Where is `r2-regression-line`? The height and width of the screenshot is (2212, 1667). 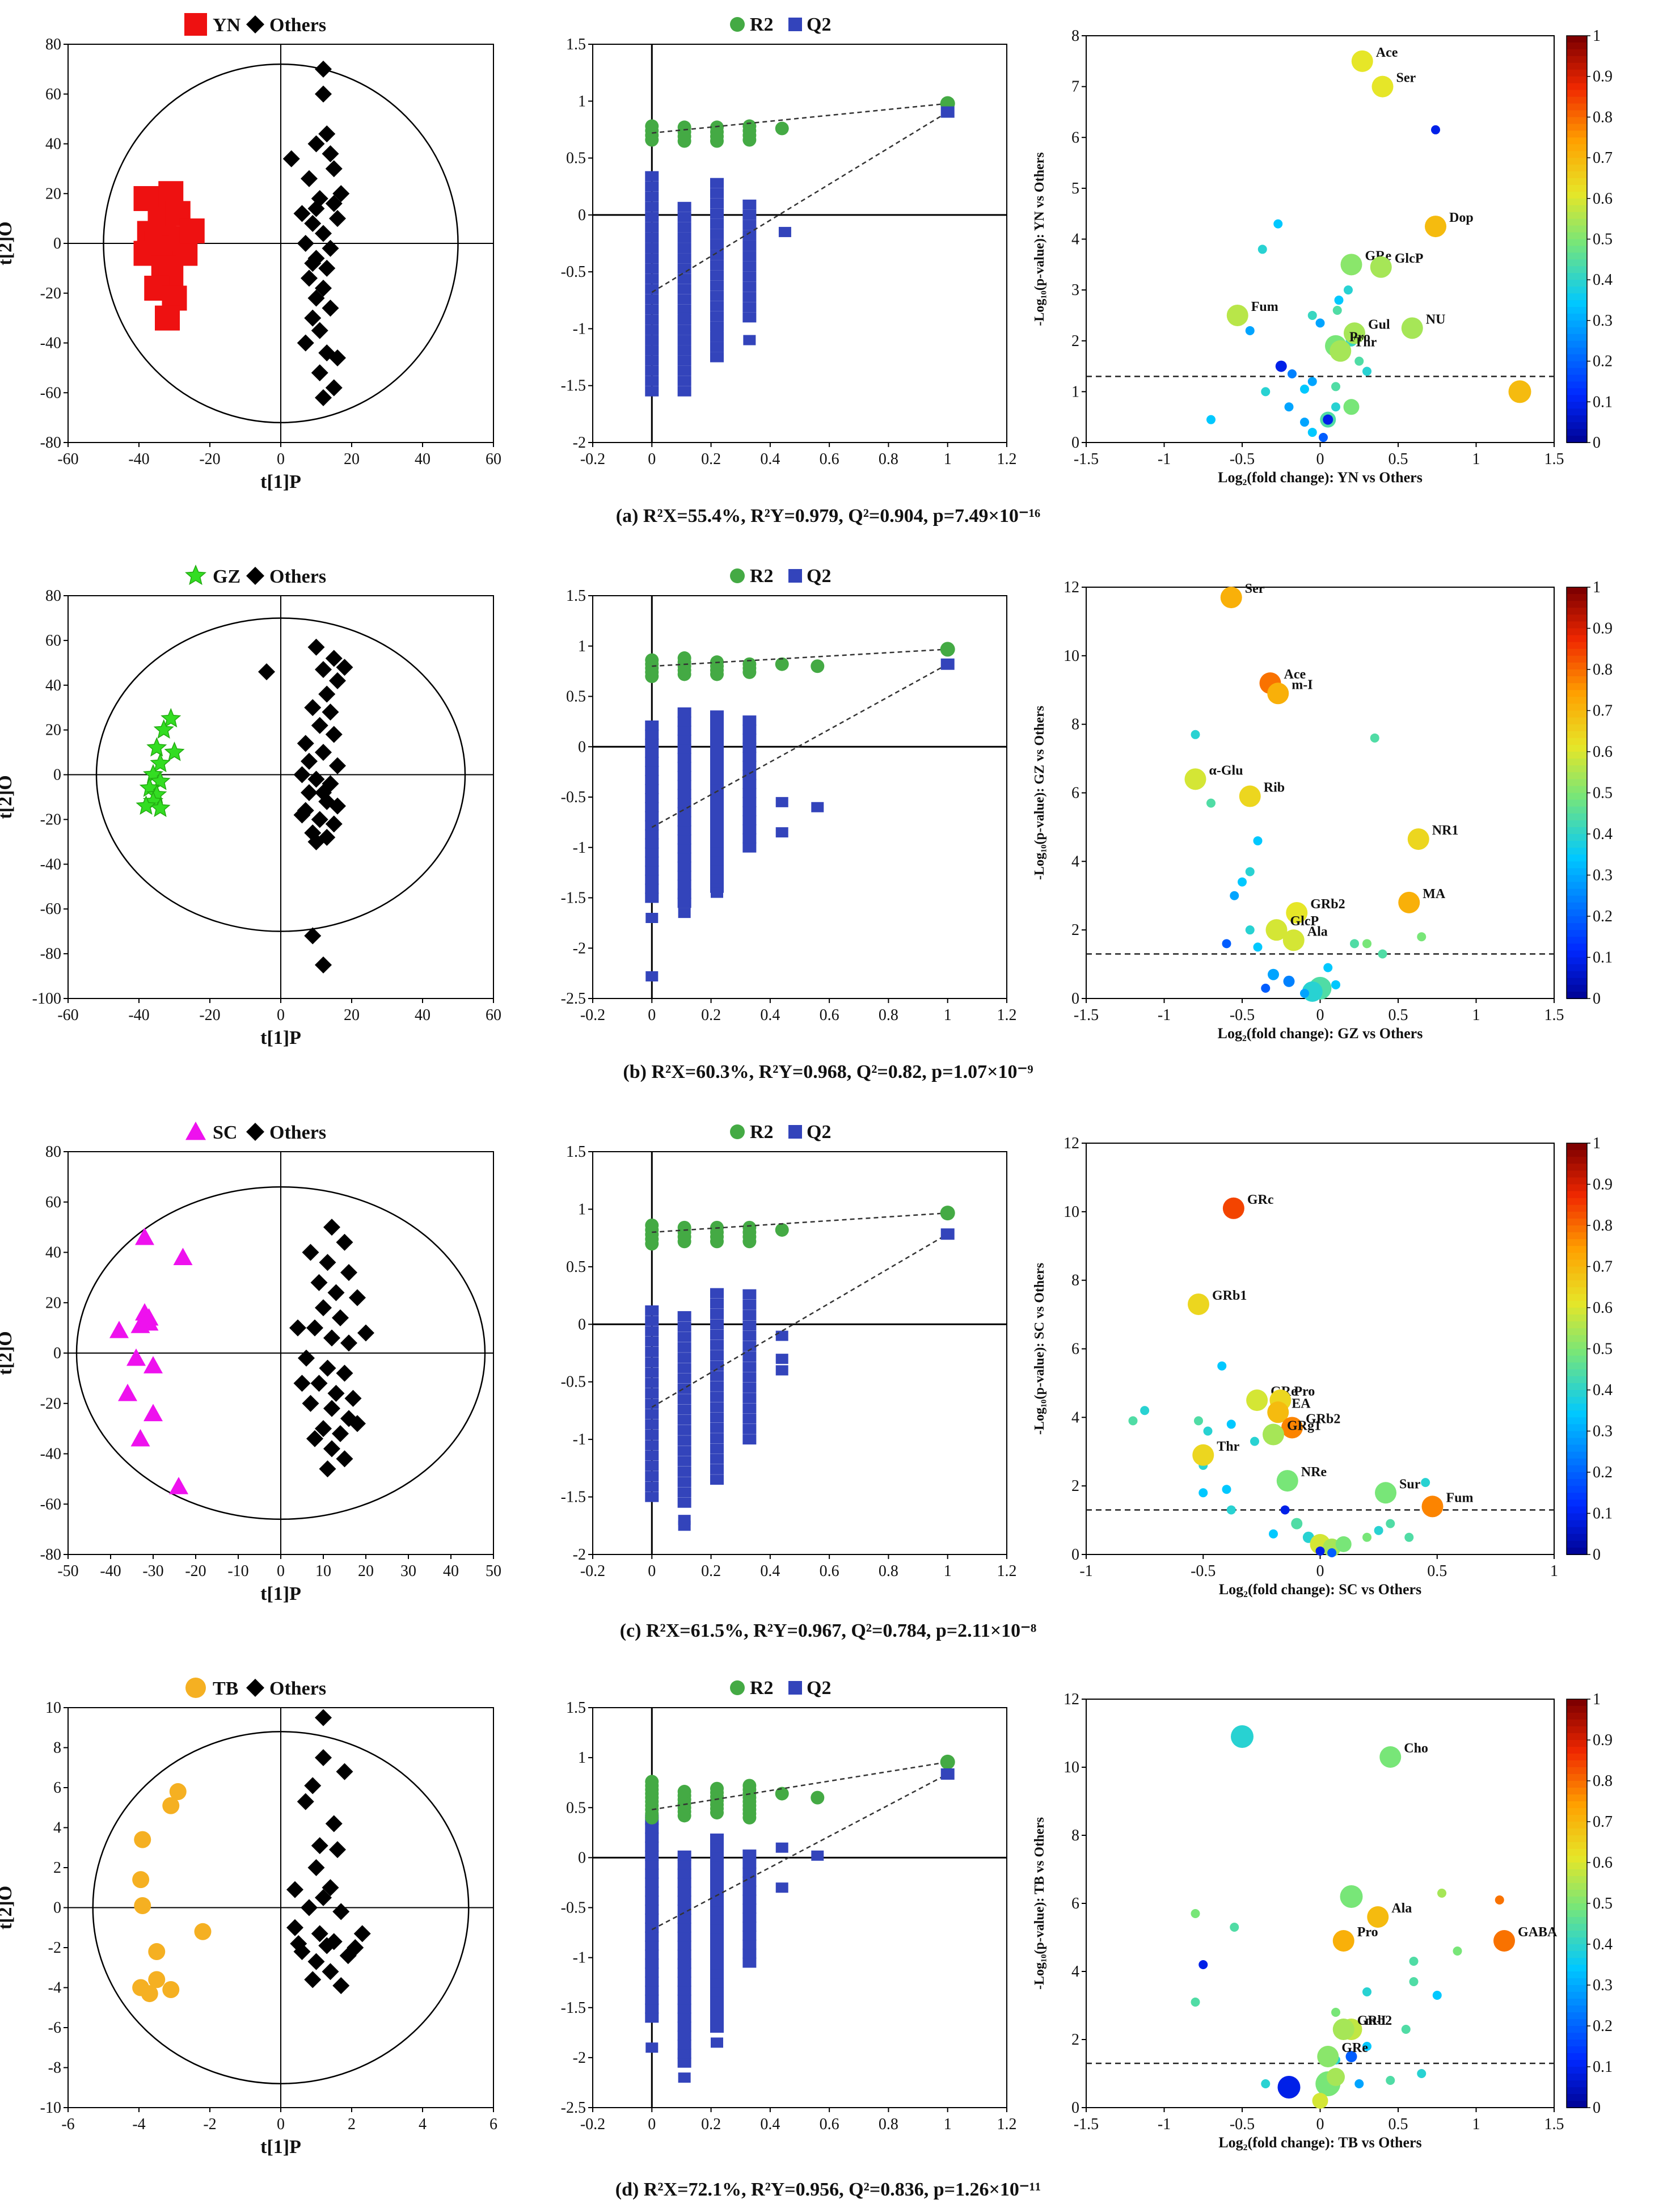
r2-regression-line is located at coordinates (800, 657).